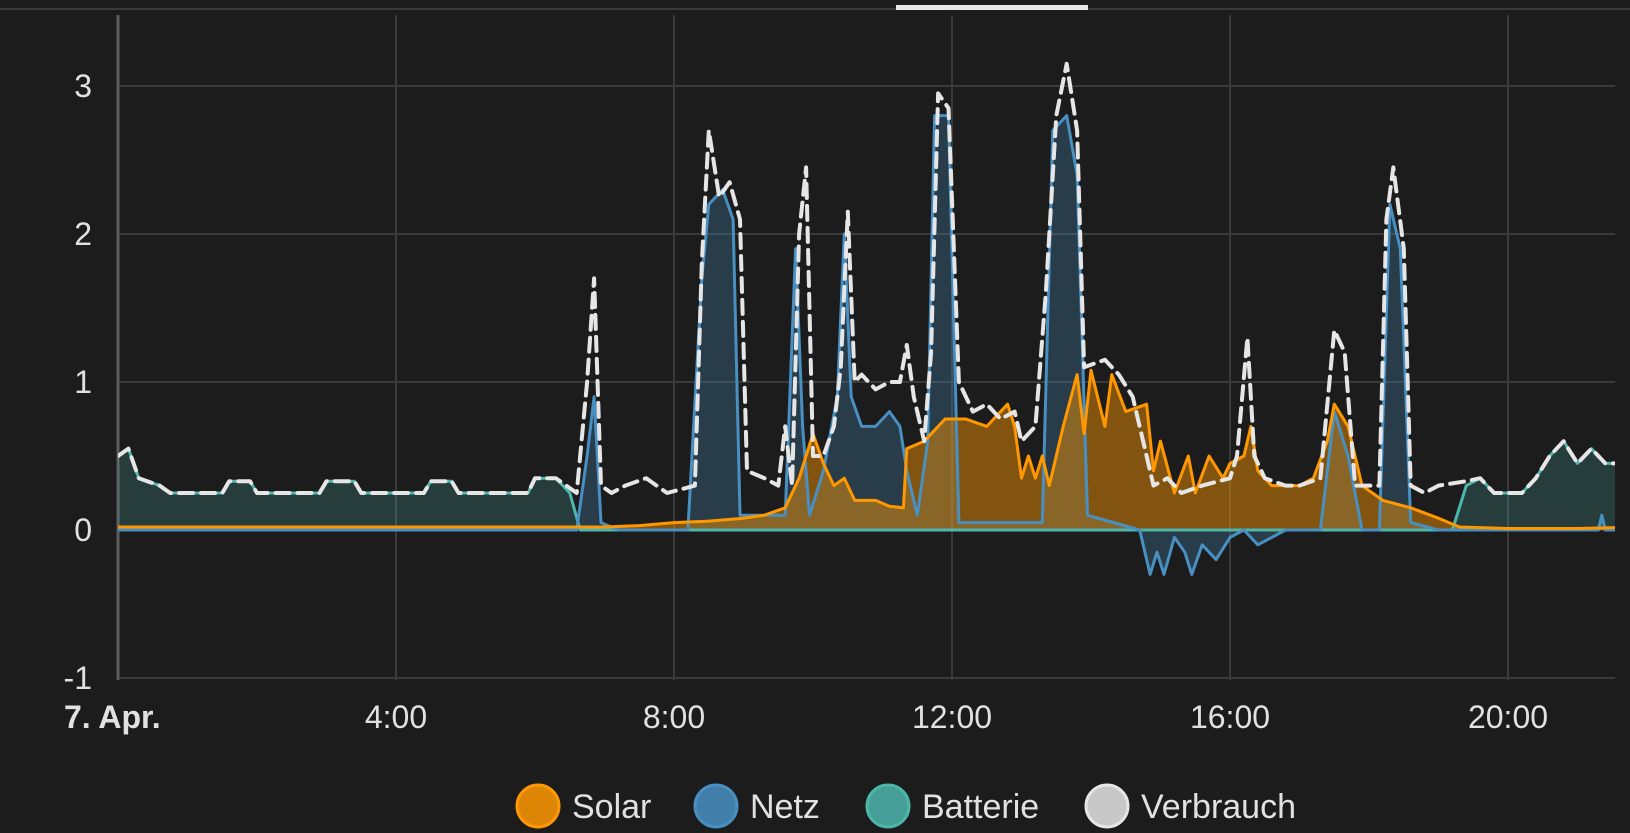 Image resolution: width=1630 pixels, height=833 pixels. Describe the element at coordinates (611, 807) in the screenshot. I see `legend-label-solar: Solar` at that location.